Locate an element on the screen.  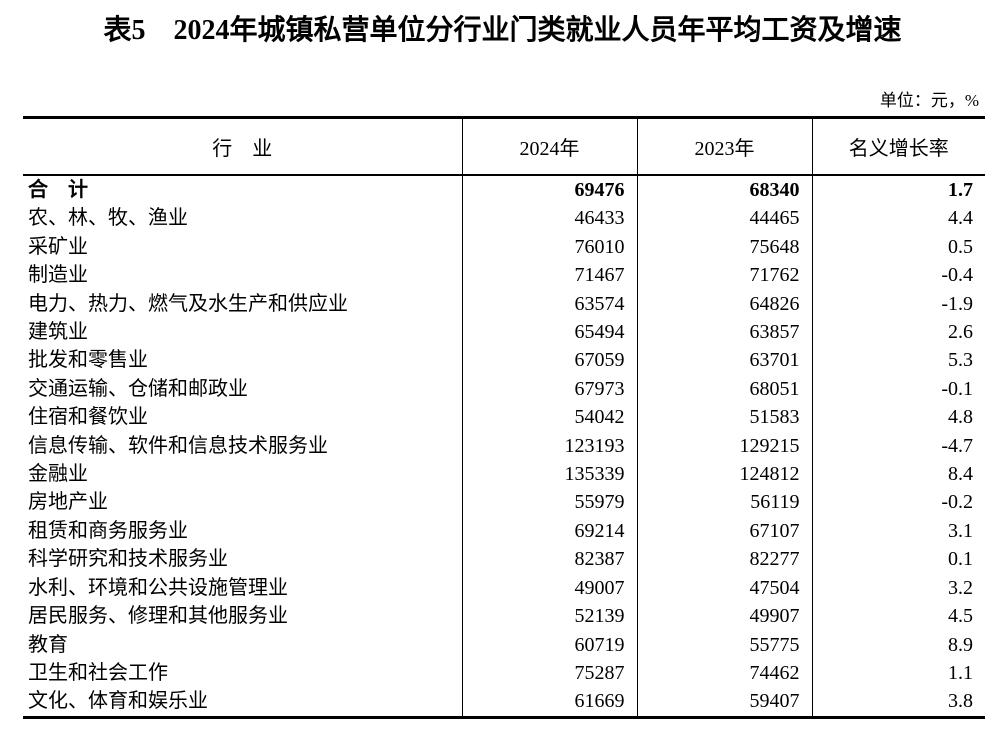
table-row: 居民服务、修理和其他服务业 52139 49907 4.5 is located at coordinates (504, 616).